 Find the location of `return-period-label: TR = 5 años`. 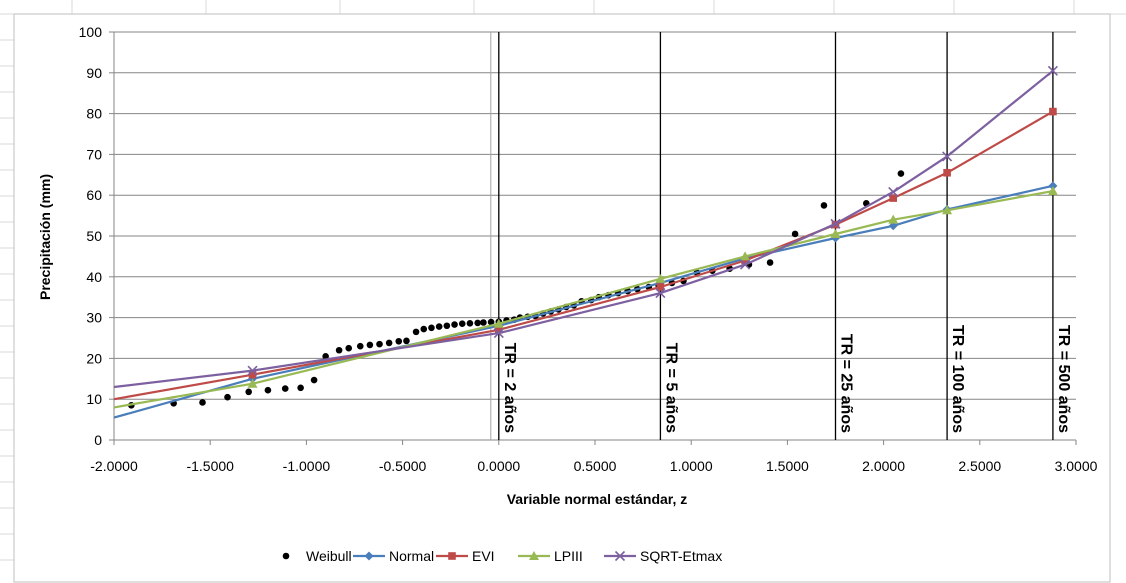

return-period-label: TR = 5 años is located at coordinates (670, 388).